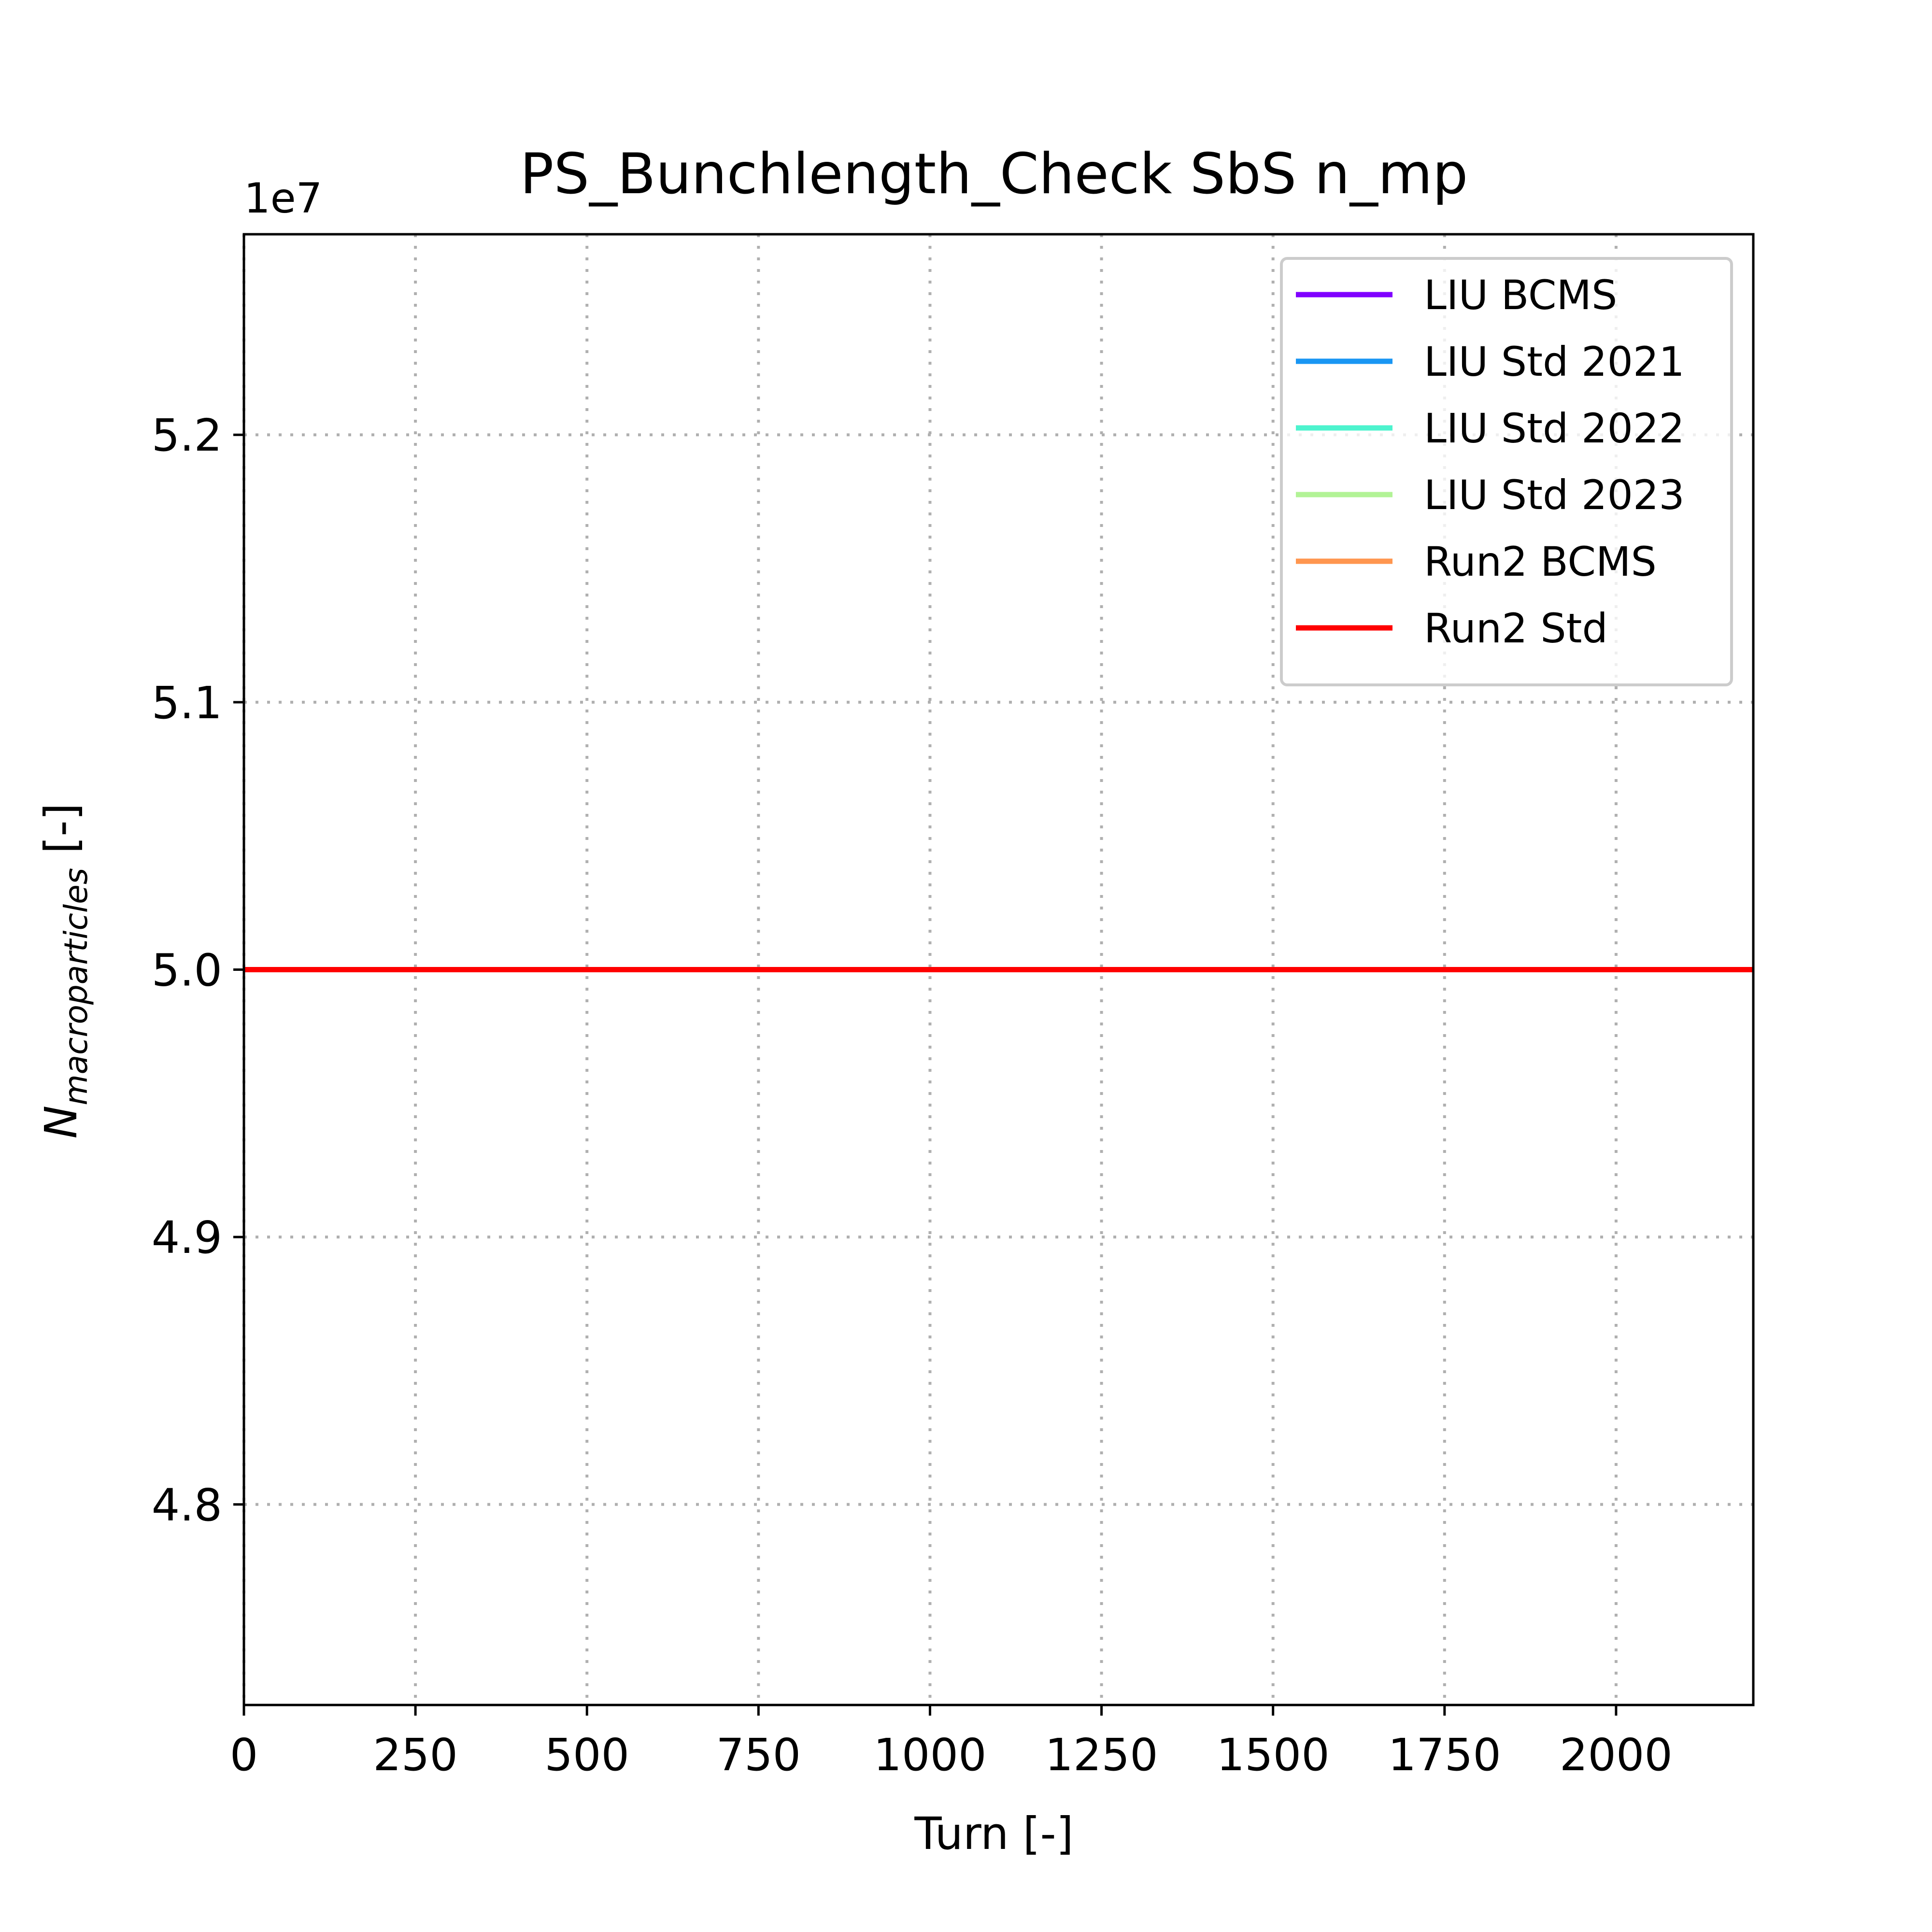 Image resolution: width=1932 pixels, height=1932 pixels. What do you see at coordinates (1273, 1755) in the screenshot?
I see `x-tick-label: 1500` at bounding box center [1273, 1755].